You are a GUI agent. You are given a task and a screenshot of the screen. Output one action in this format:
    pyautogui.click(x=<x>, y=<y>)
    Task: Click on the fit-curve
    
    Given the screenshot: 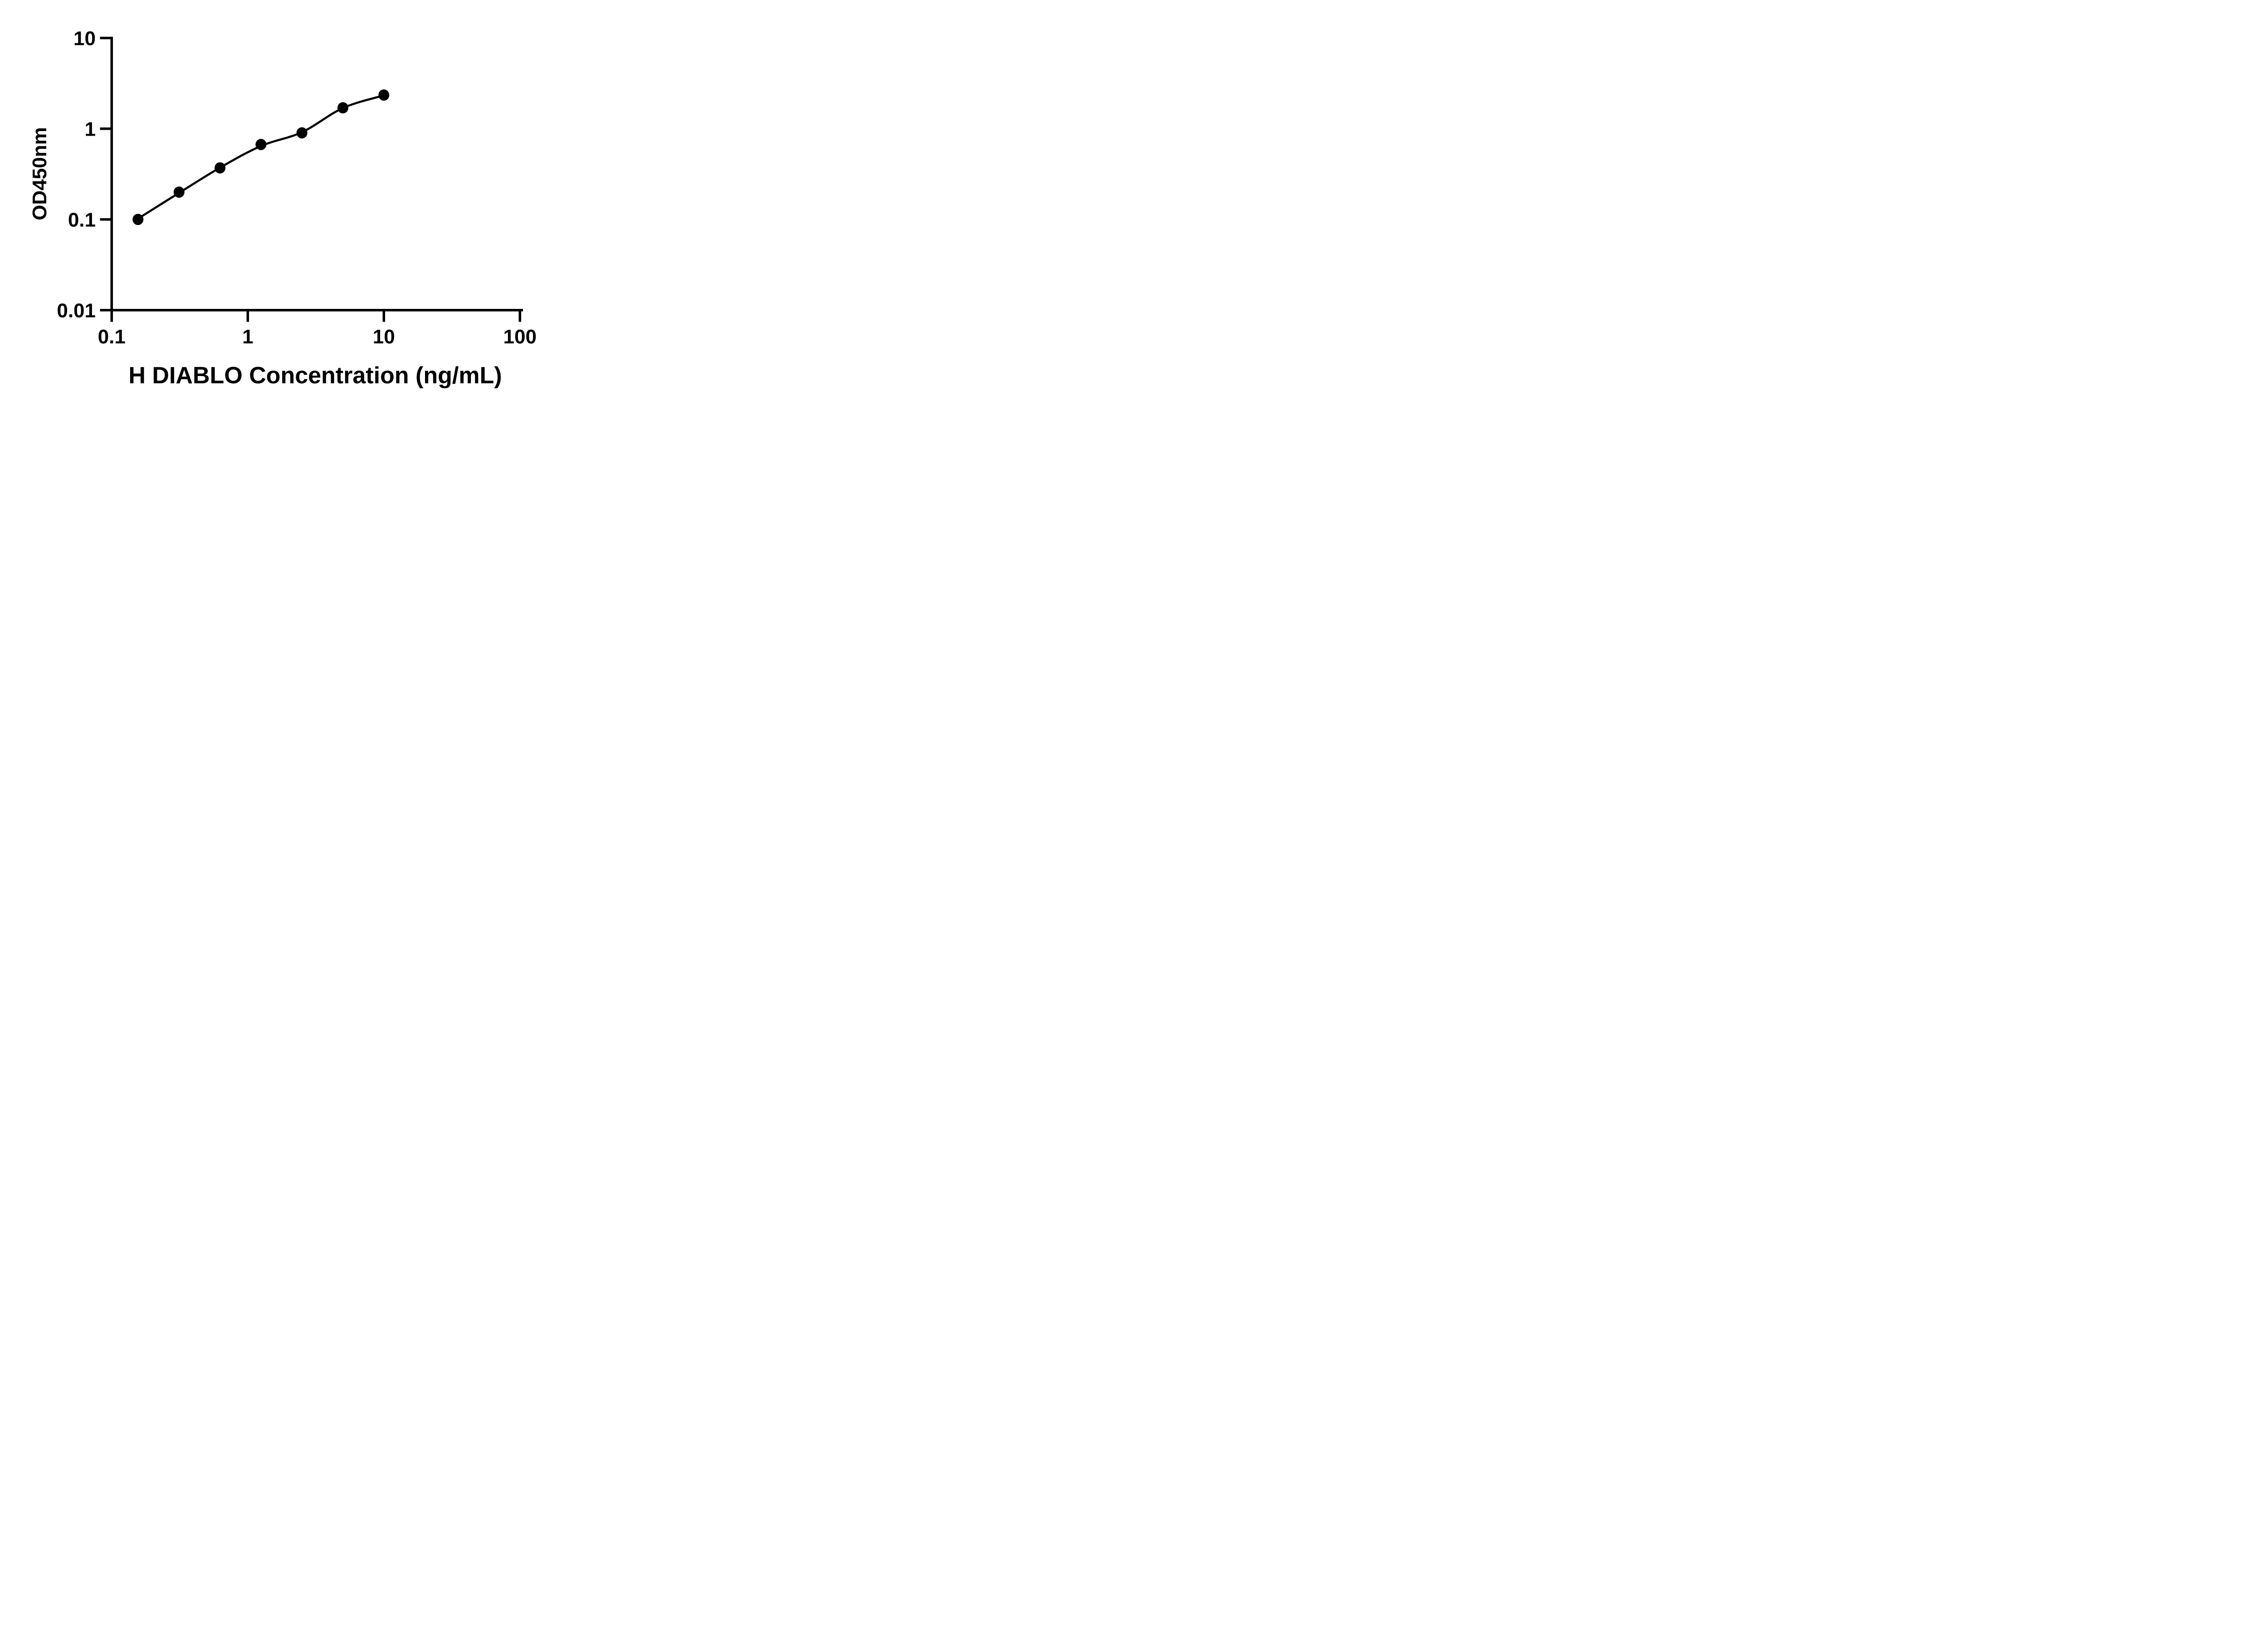 What is the action you would take?
    pyautogui.click(x=261, y=157)
    